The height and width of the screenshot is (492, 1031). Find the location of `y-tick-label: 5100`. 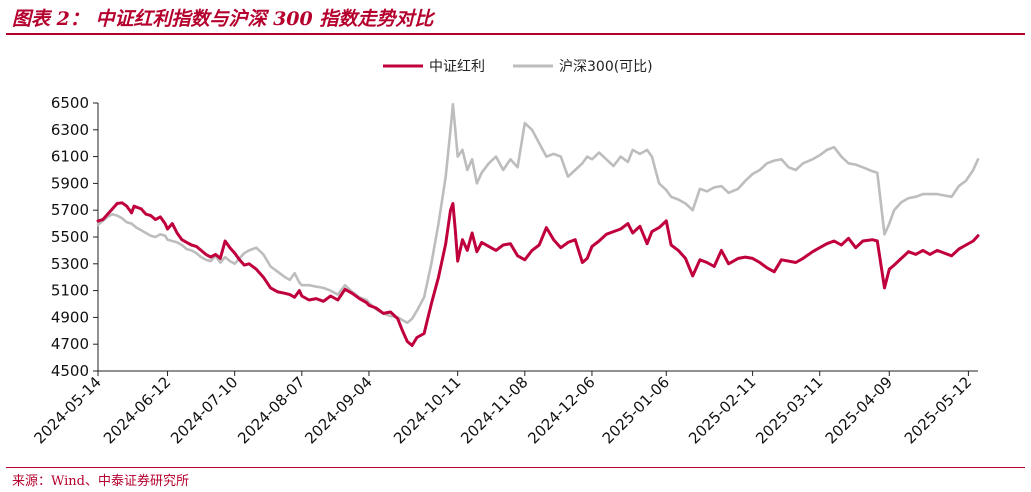

y-tick-label: 5100 is located at coordinates (70, 291).